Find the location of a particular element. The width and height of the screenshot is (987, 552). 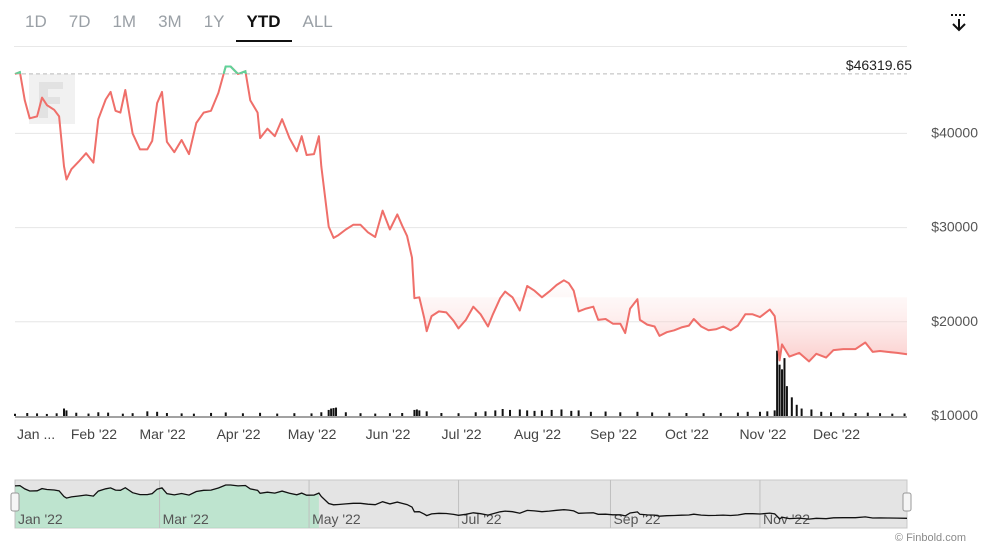

x-tick-label: Mar '22 is located at coordinates (162, 434).